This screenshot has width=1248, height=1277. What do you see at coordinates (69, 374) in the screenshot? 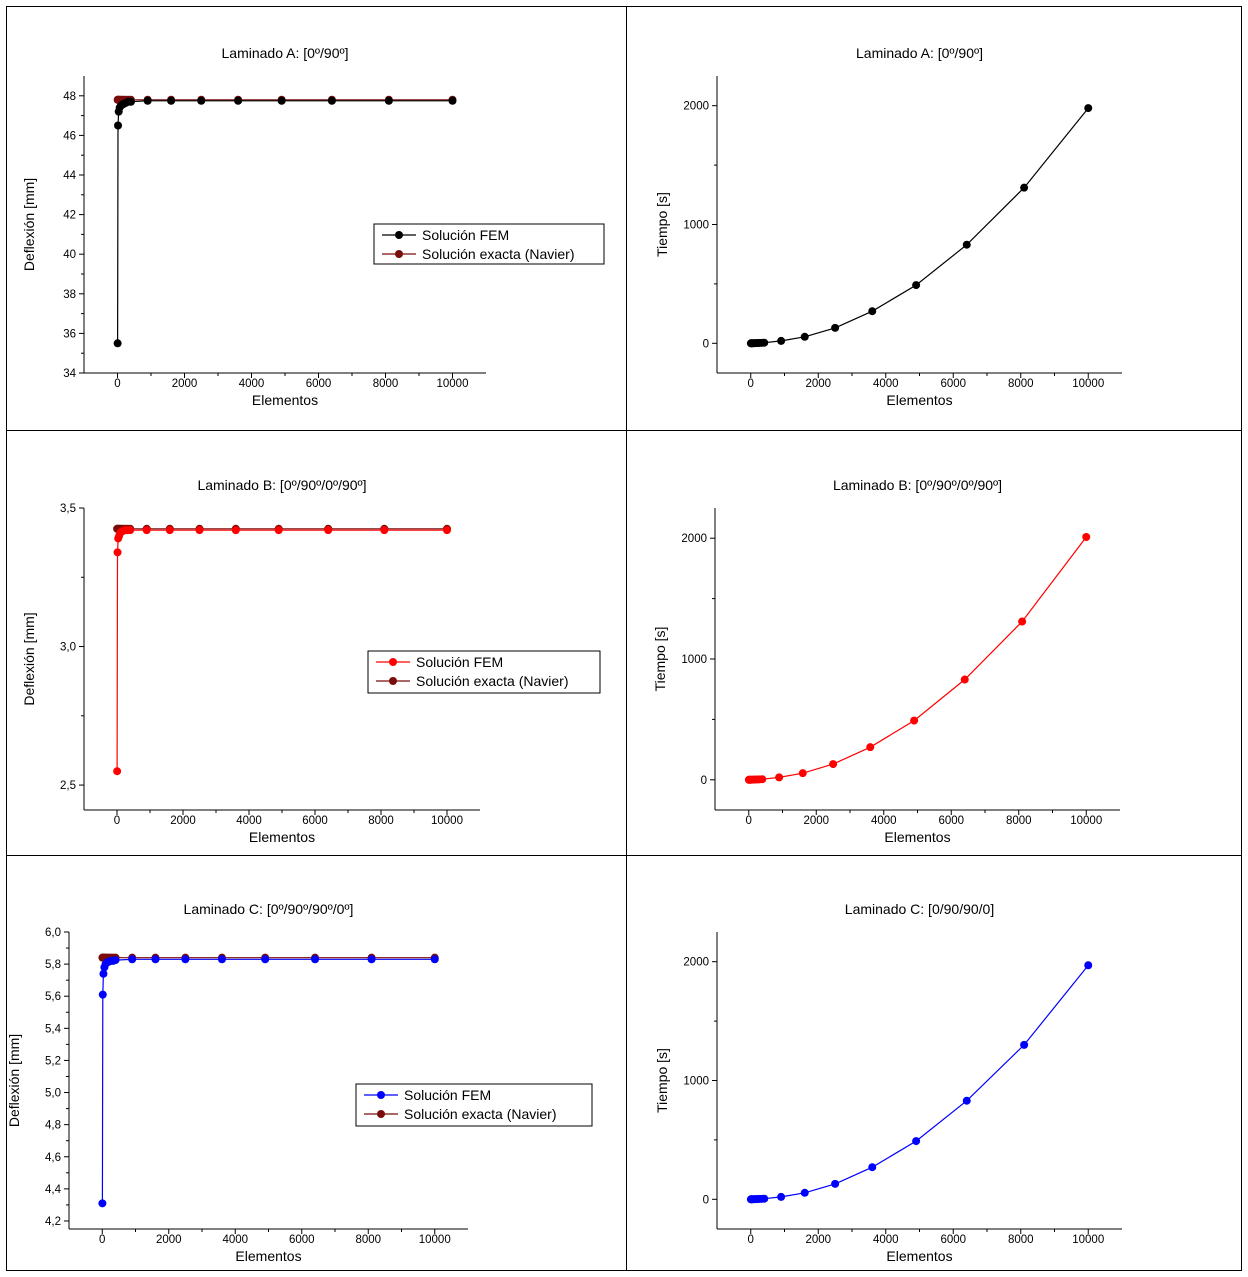
I see `y-tick-label: 34` at bounding box center [69, 374].